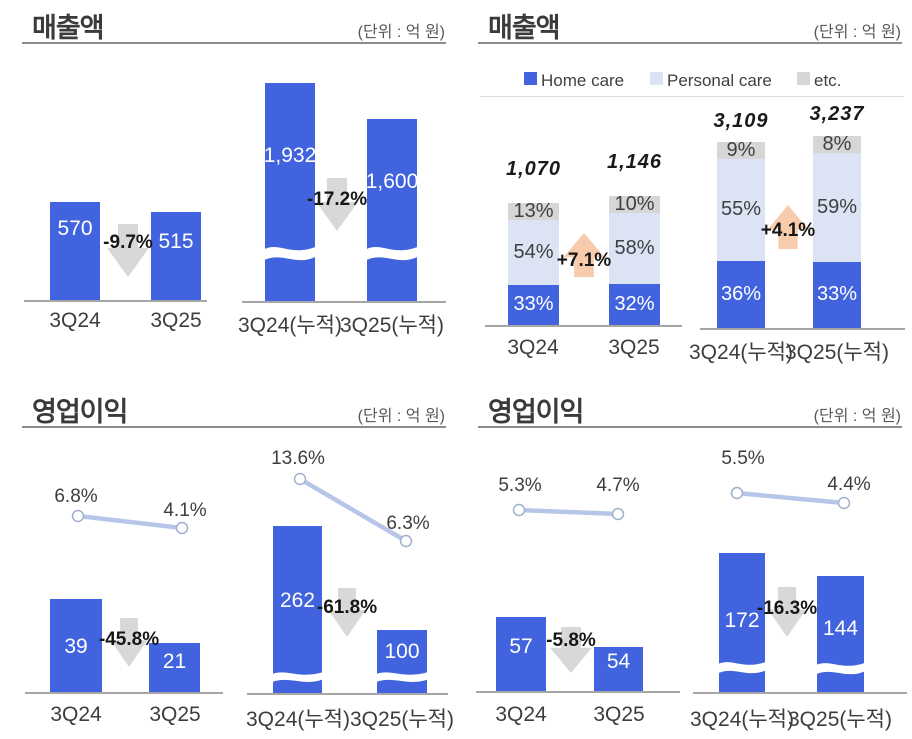 This screenshot has height=739, width=912. I want to click on bar-total-label: 3,237, so click(837, 114).